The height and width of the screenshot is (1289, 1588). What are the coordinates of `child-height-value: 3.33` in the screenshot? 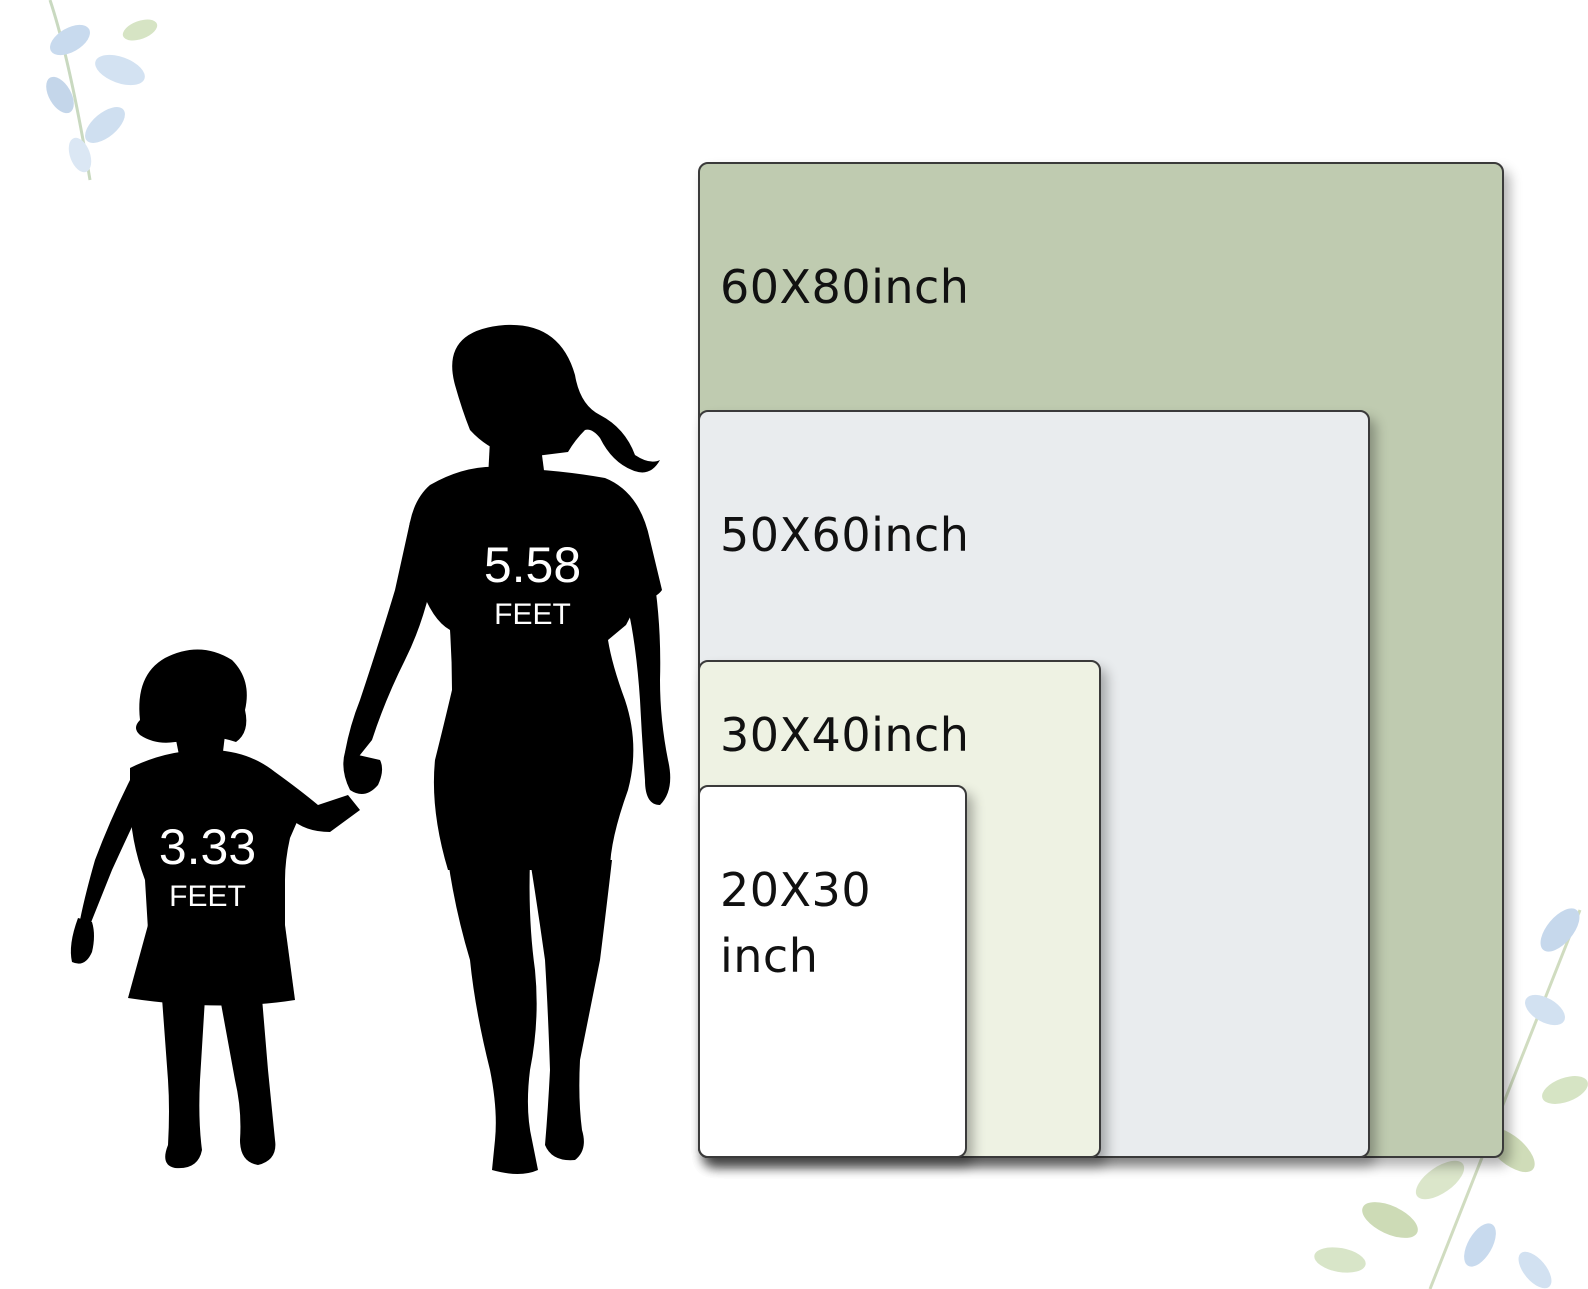 It's located at (207, 847).